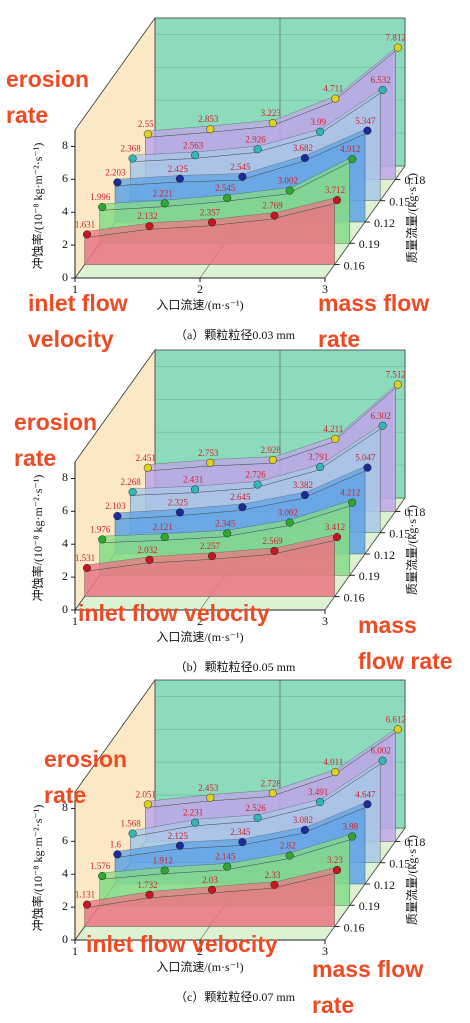  Describe the element at coordinates (399, 863) in the screenshot. I see `z-tick-label: 0.15` at that location.